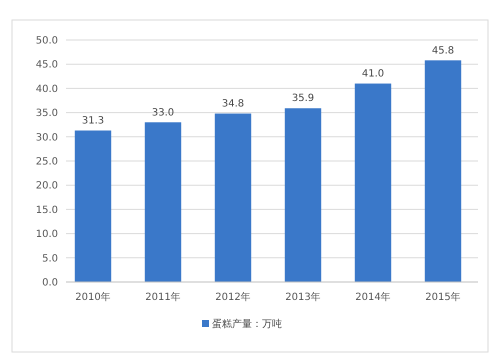 The image size is (500, 362). I want to click on data-label: 33.0, so click(163, 112).